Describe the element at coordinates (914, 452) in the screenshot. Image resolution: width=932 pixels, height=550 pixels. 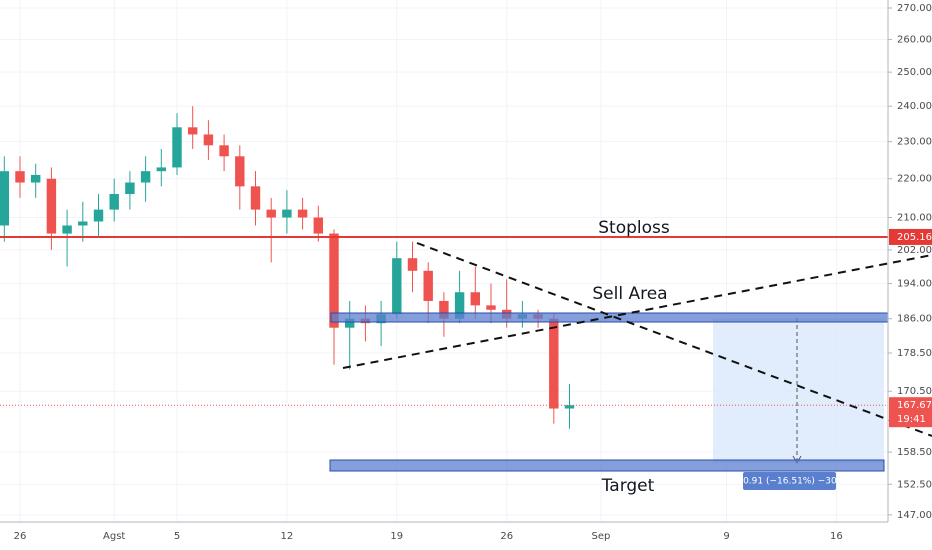
I see `y-tick-label: 158.50` at that location.